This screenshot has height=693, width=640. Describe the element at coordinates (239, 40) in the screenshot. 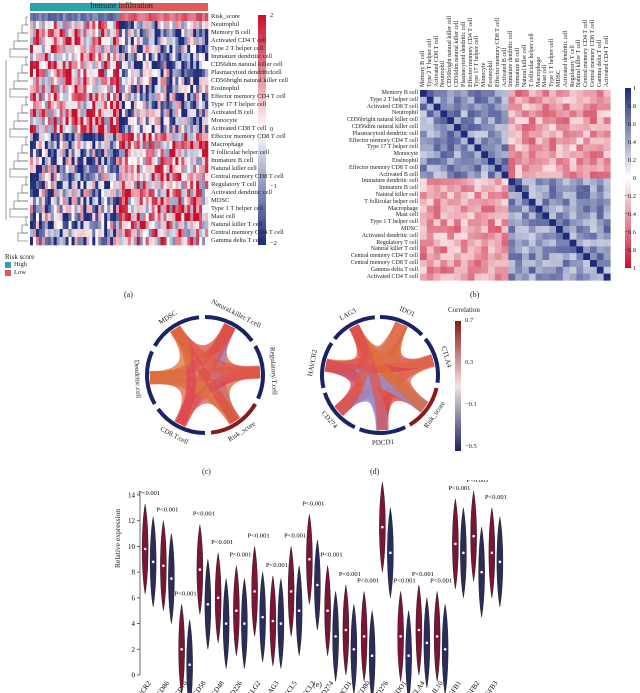

I see `heatmap-row-label: Activated CD4 T cell` at that location.